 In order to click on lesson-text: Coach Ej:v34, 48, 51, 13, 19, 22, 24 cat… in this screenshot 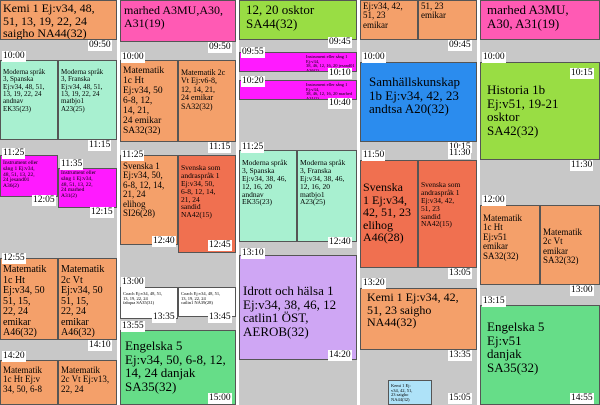, I will do `click(201, 298)`.